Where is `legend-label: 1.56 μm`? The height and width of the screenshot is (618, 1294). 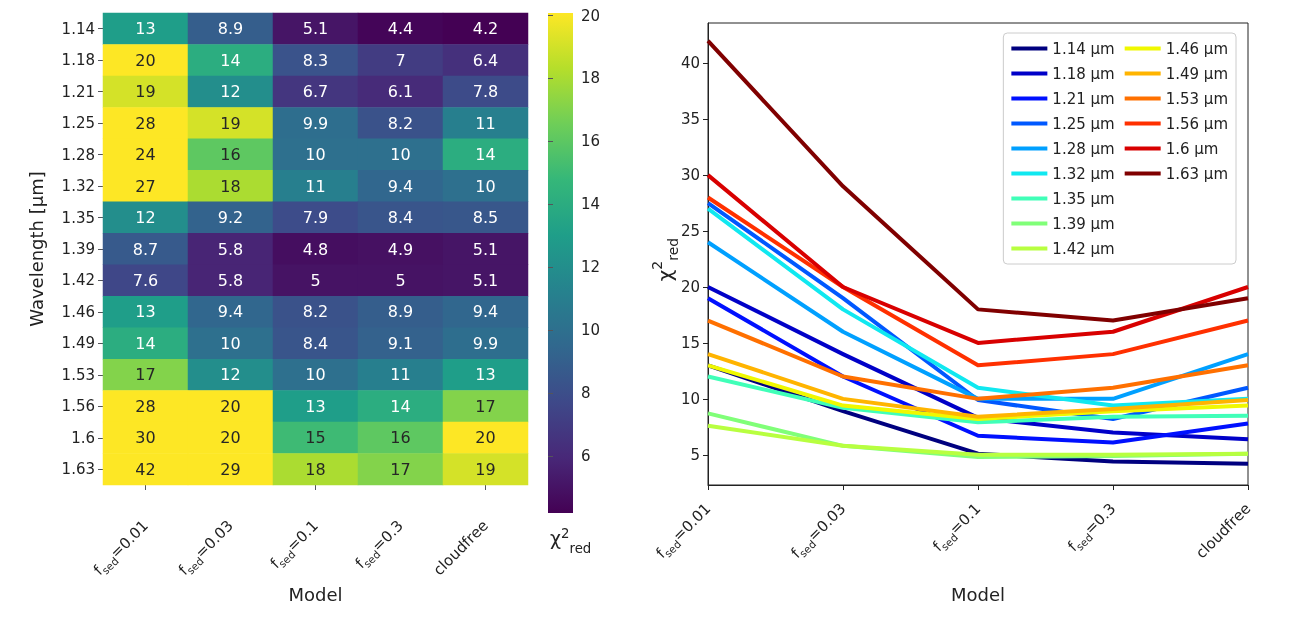 legend-label: 1.56 μm is located at coordinates (1197, 123).